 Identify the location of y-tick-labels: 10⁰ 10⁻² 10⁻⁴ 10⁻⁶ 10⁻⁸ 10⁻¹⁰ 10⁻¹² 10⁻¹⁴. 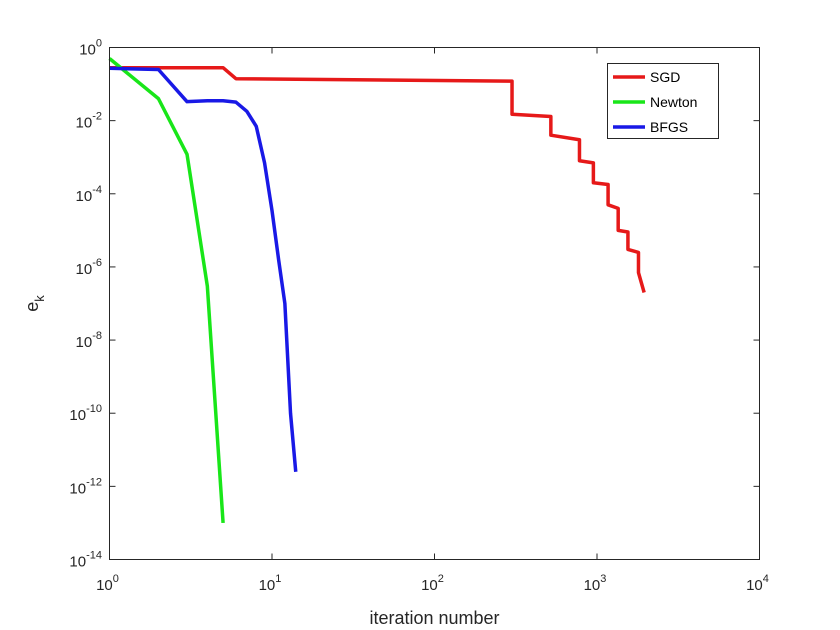
(85, 304).